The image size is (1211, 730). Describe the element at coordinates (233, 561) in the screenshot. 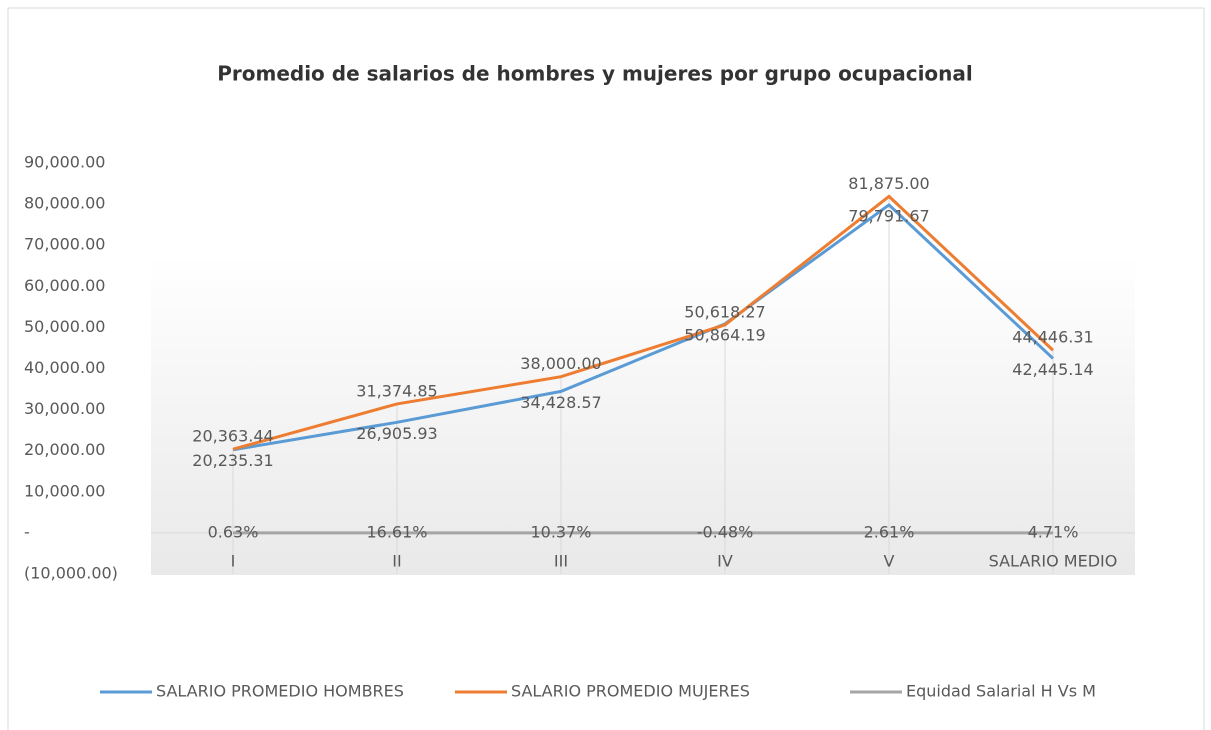

I see `x-tick-label: I` at that location.